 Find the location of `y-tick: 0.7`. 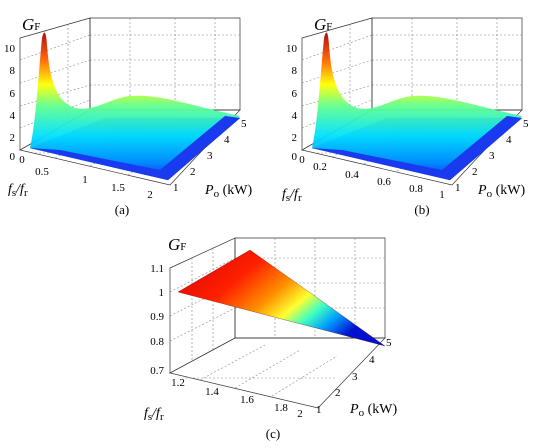

y-tick: 0.7 is located at coordinates (157, 371).